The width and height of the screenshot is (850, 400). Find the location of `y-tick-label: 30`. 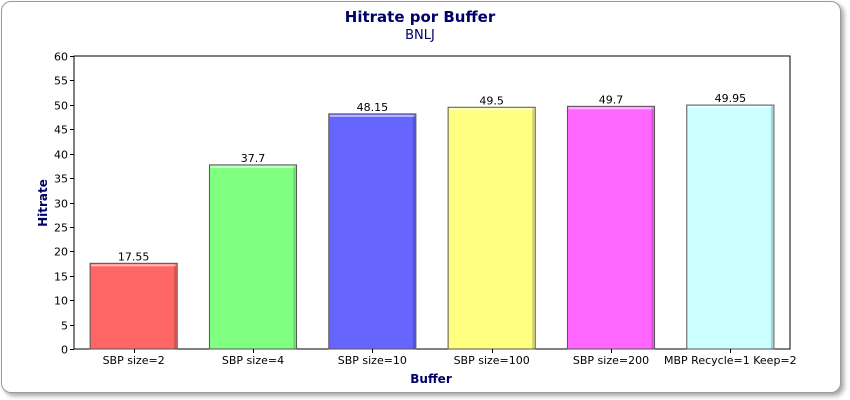

y-tick-label: 30 is located at coordinates (61, 204).